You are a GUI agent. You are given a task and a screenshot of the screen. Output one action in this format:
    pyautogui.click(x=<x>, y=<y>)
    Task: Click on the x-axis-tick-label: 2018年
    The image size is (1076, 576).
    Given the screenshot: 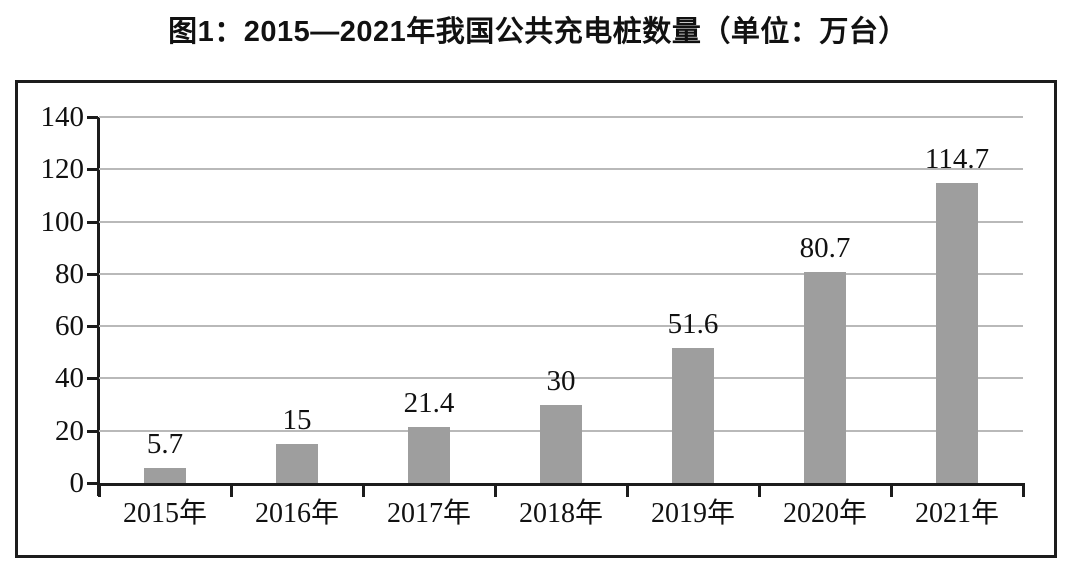 What is the action you would take?
    pyautogui.click(x=560, y=513)
    